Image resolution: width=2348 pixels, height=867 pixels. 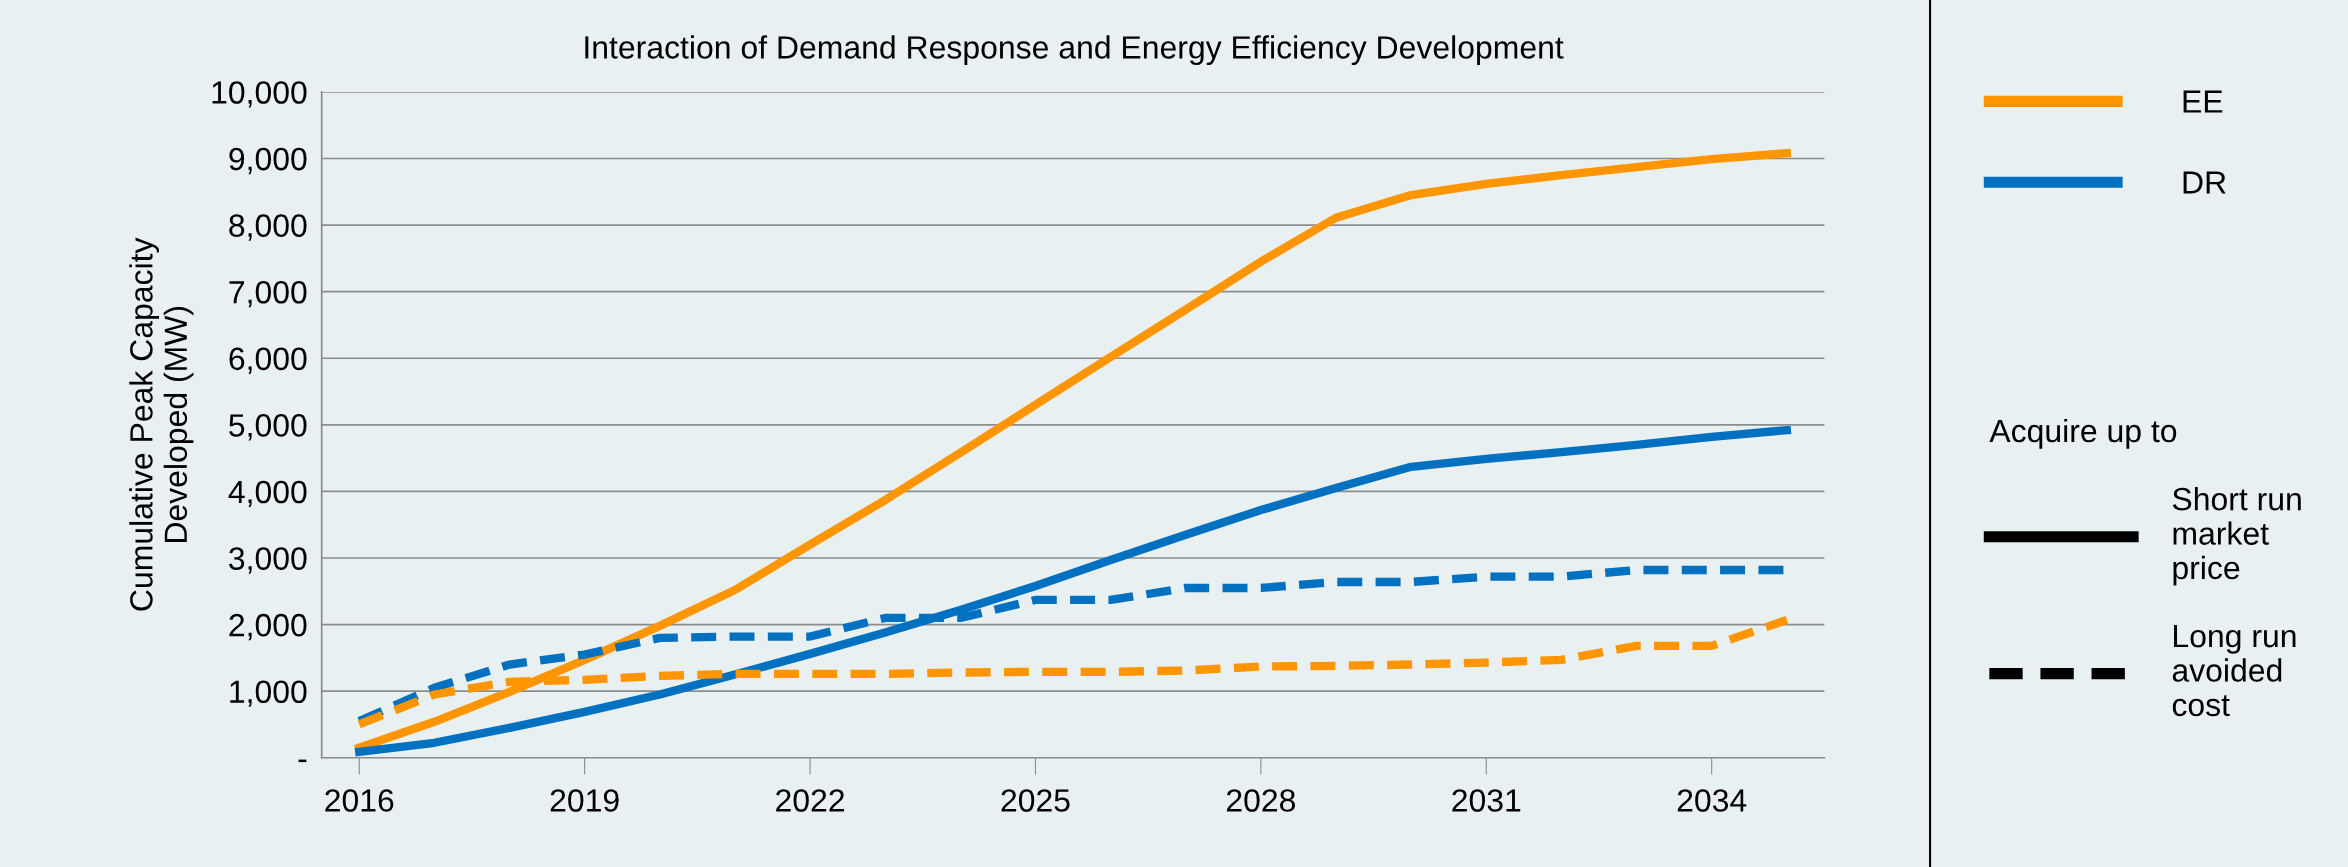 What do you see at coordinates (268, 627) in the screenshot?
I see `y-tick-label: 2,000` at bounding box center [268, 627].